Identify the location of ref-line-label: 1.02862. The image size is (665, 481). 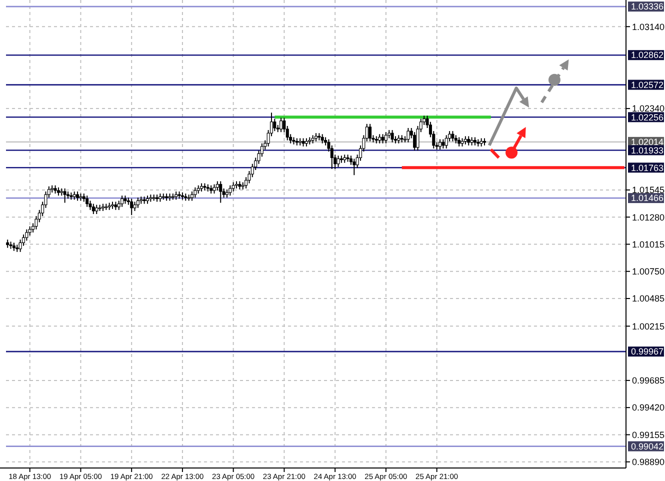
(647, 55).